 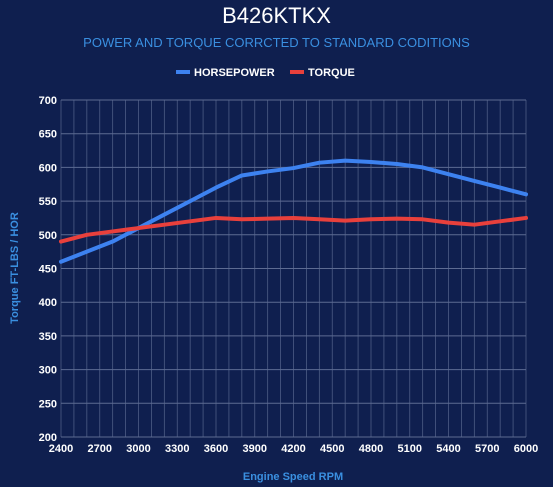 What do you see at coordinates (48, 135) in the screenshot?
I see `y-tick-label: 650` at bounding box center [48, 135].